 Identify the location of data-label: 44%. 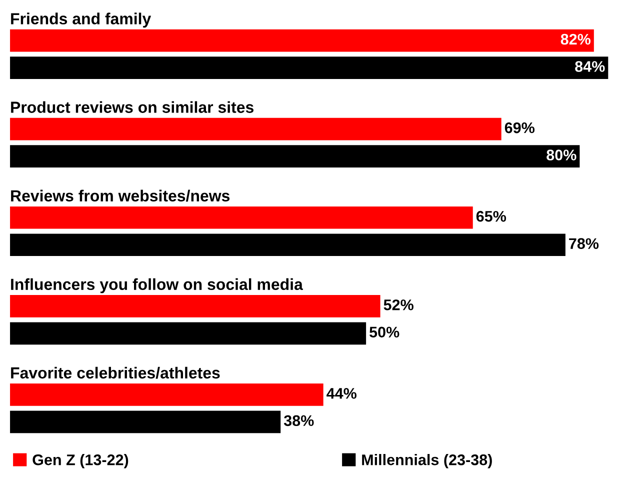
(341, 393).